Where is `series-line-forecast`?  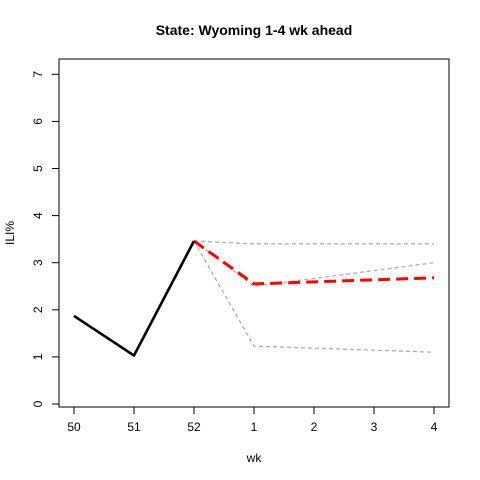
series-line-forecast is located at coordinates (314, 262).